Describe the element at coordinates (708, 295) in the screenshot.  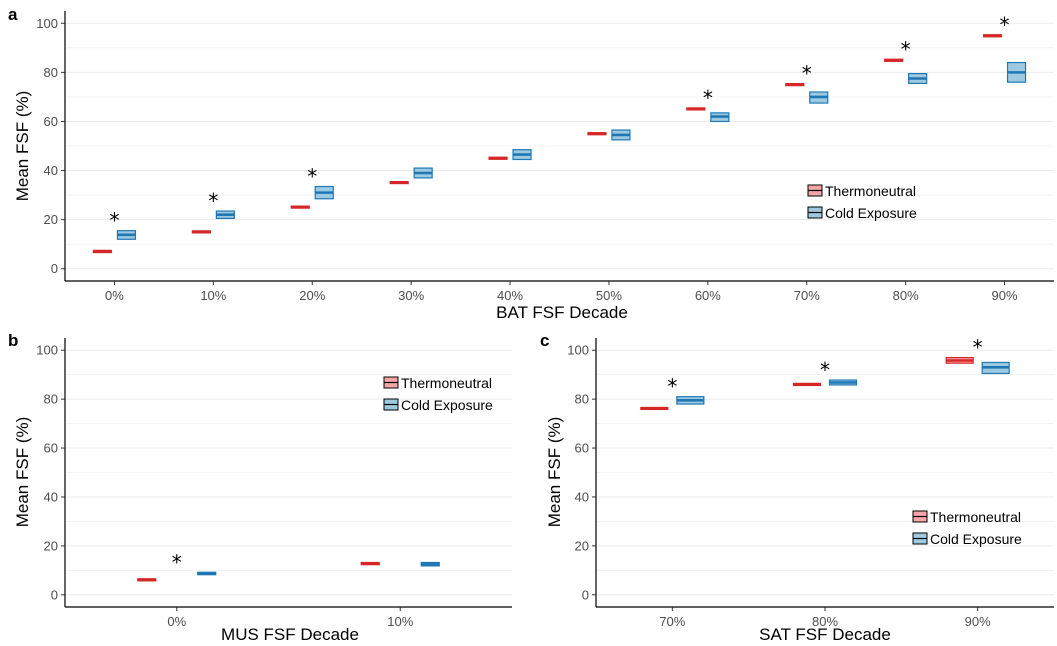
I see `x-tick-label: 60%` at that location.